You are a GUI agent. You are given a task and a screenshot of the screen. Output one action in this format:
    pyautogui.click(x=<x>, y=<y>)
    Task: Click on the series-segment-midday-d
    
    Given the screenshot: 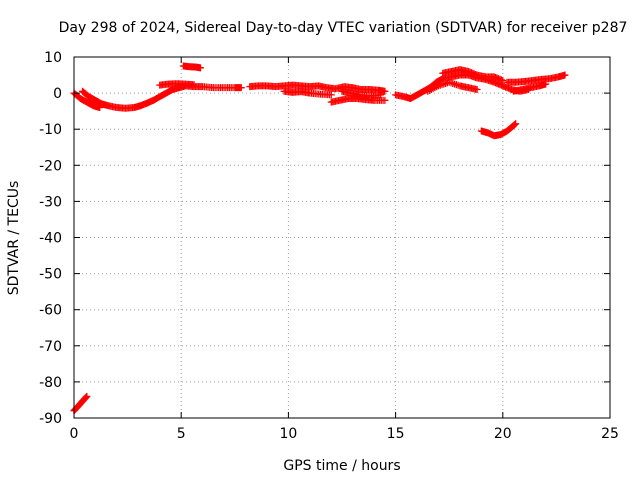 What is the action you would take?
    pyautogui.click(x=361, y=93)
    